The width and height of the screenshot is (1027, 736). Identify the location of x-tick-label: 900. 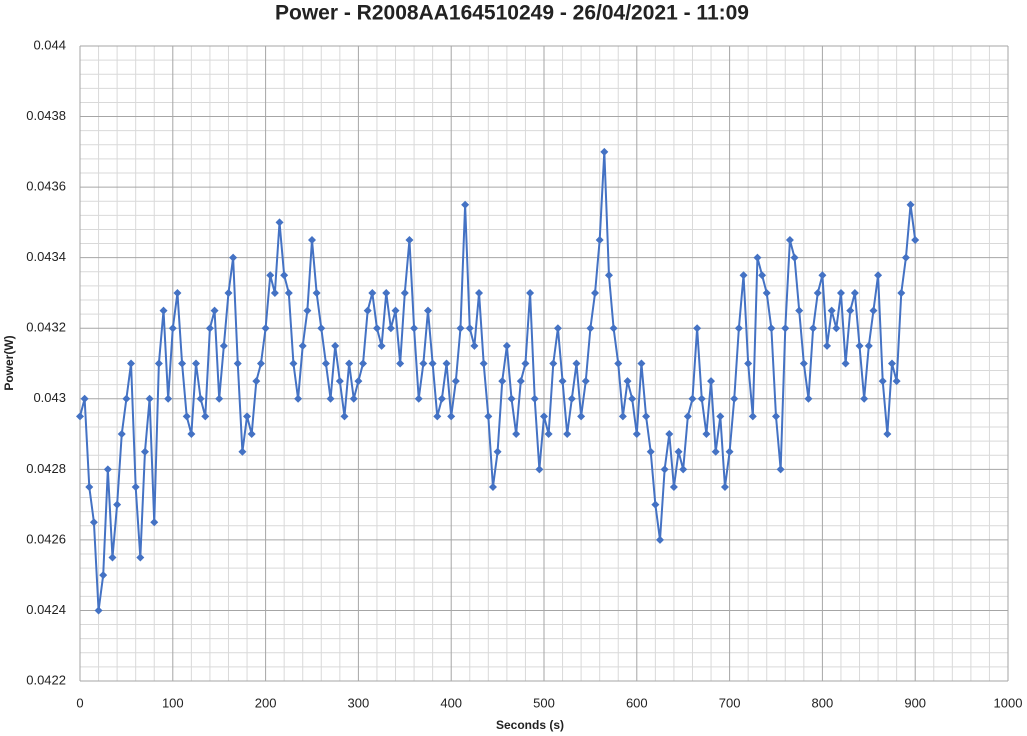
(915, 702).